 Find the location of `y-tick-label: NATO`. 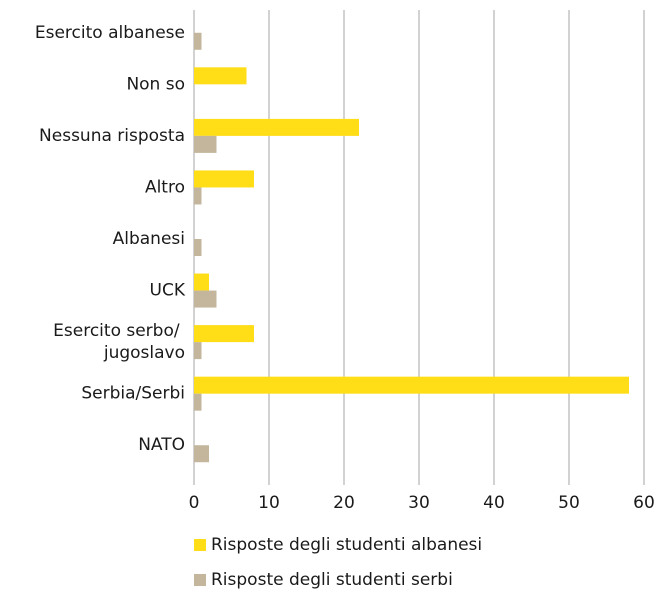

y-tick-label: NATO is located at coordinates (161, 445).